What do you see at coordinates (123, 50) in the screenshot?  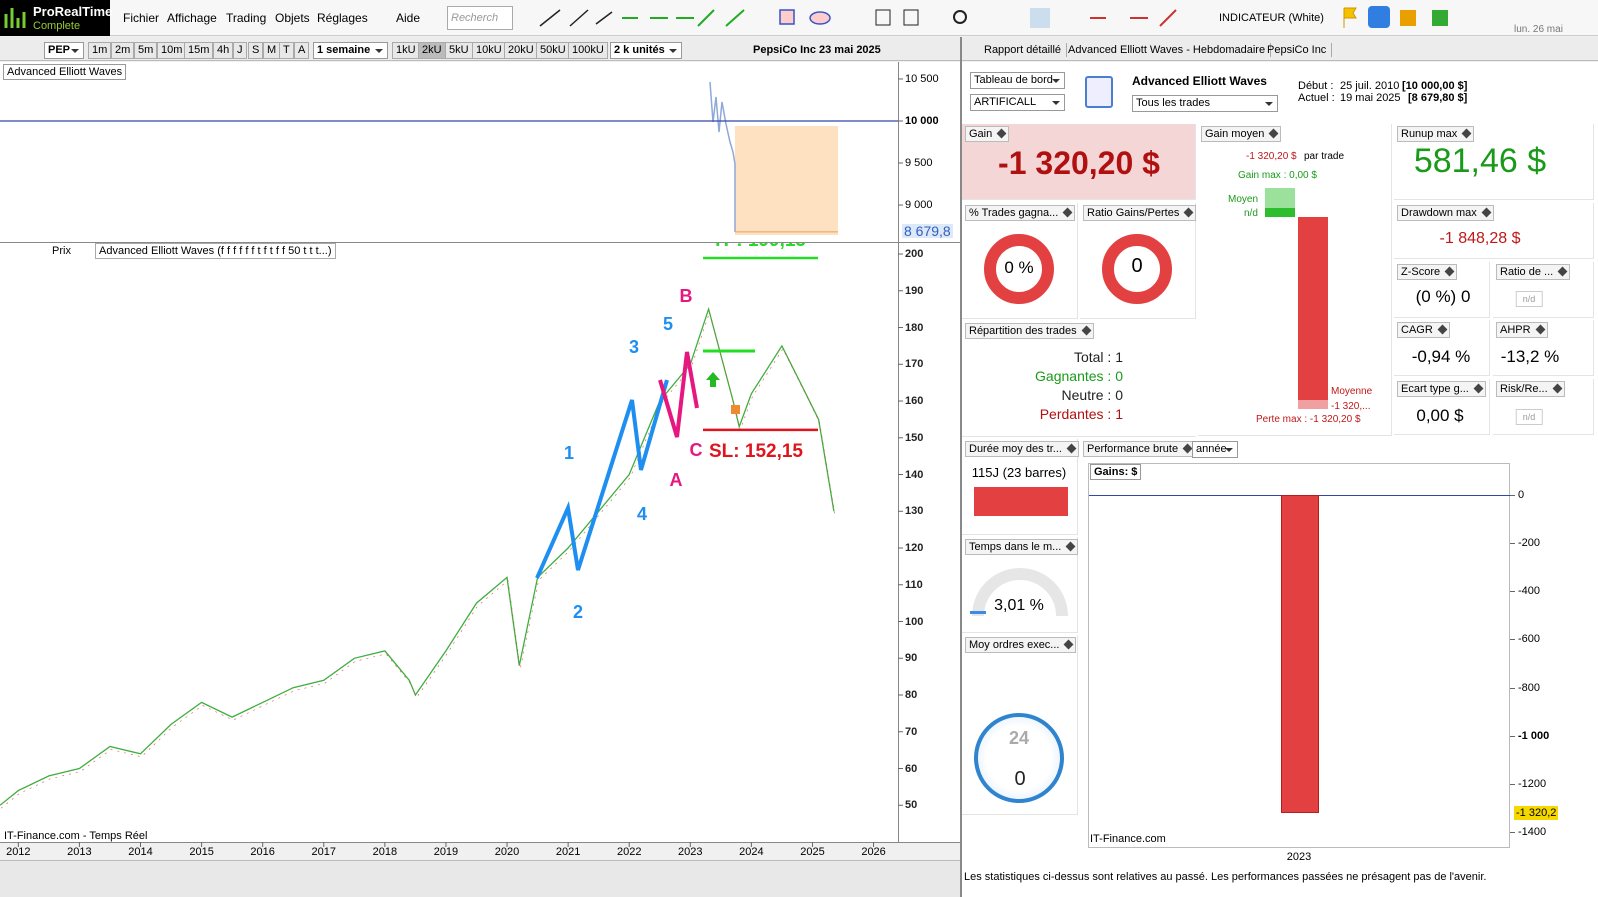 I see `timeframe-button: 2m` at bounding box center [123, 50].